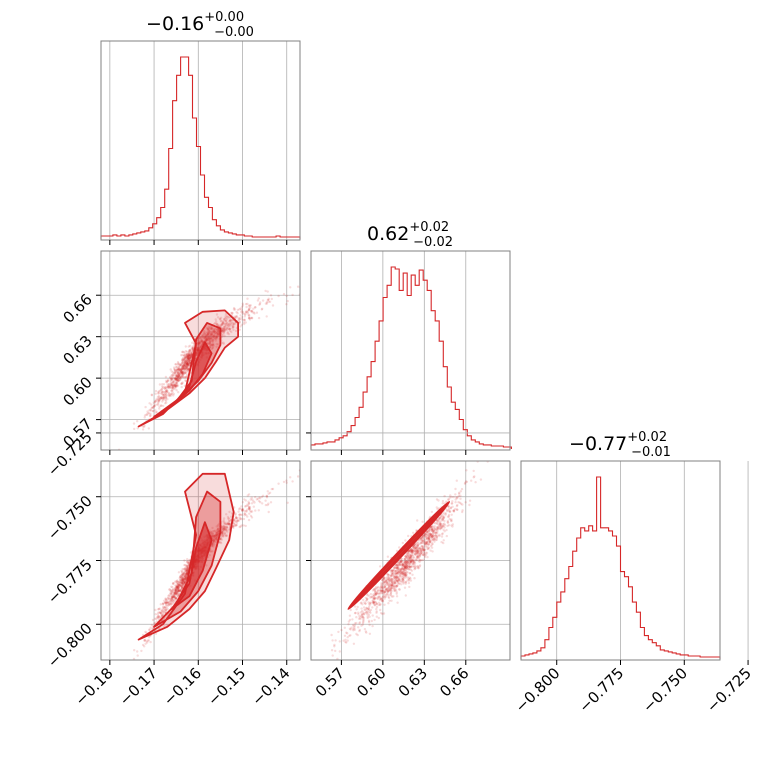 The height and width of the screenshot is (760, 760). What do you see at coordinates (182, 686) in the screenshot?
I see `x-tick-label: −0.16` at bounding box center [182, 686].